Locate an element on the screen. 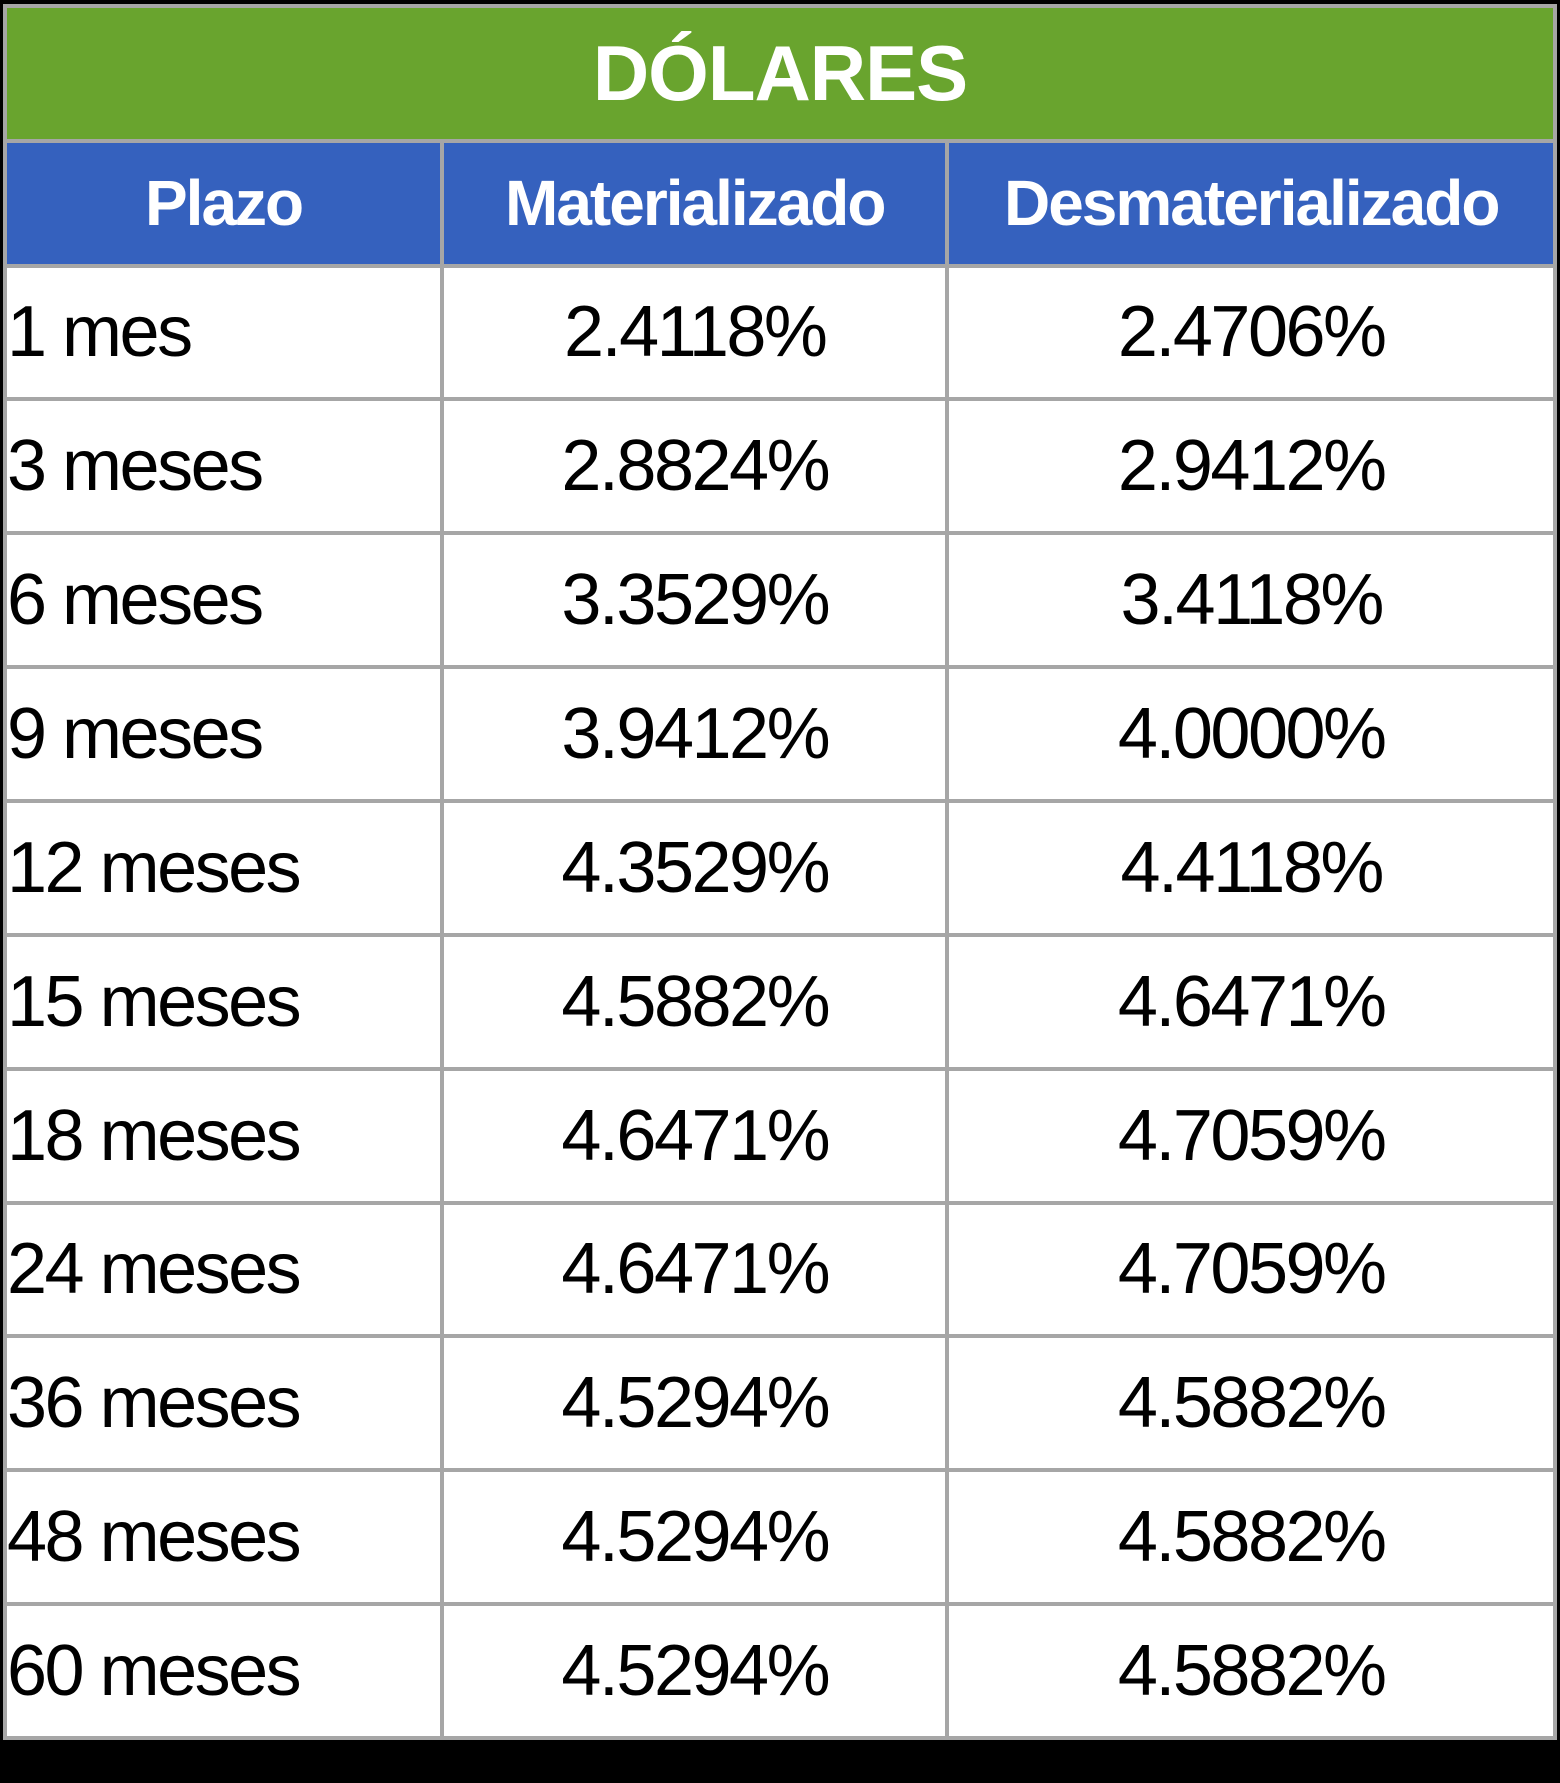  desmaterializado-cell: 4.4118% is located at coordinates (1251, 867).